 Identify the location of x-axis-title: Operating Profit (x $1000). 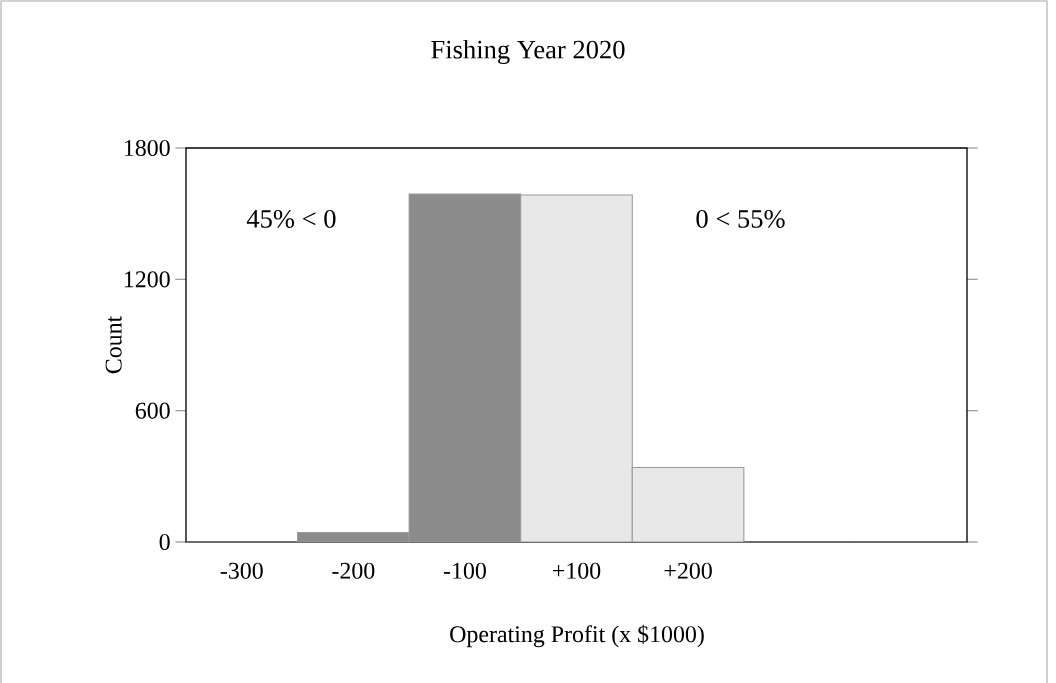
(577, 636).